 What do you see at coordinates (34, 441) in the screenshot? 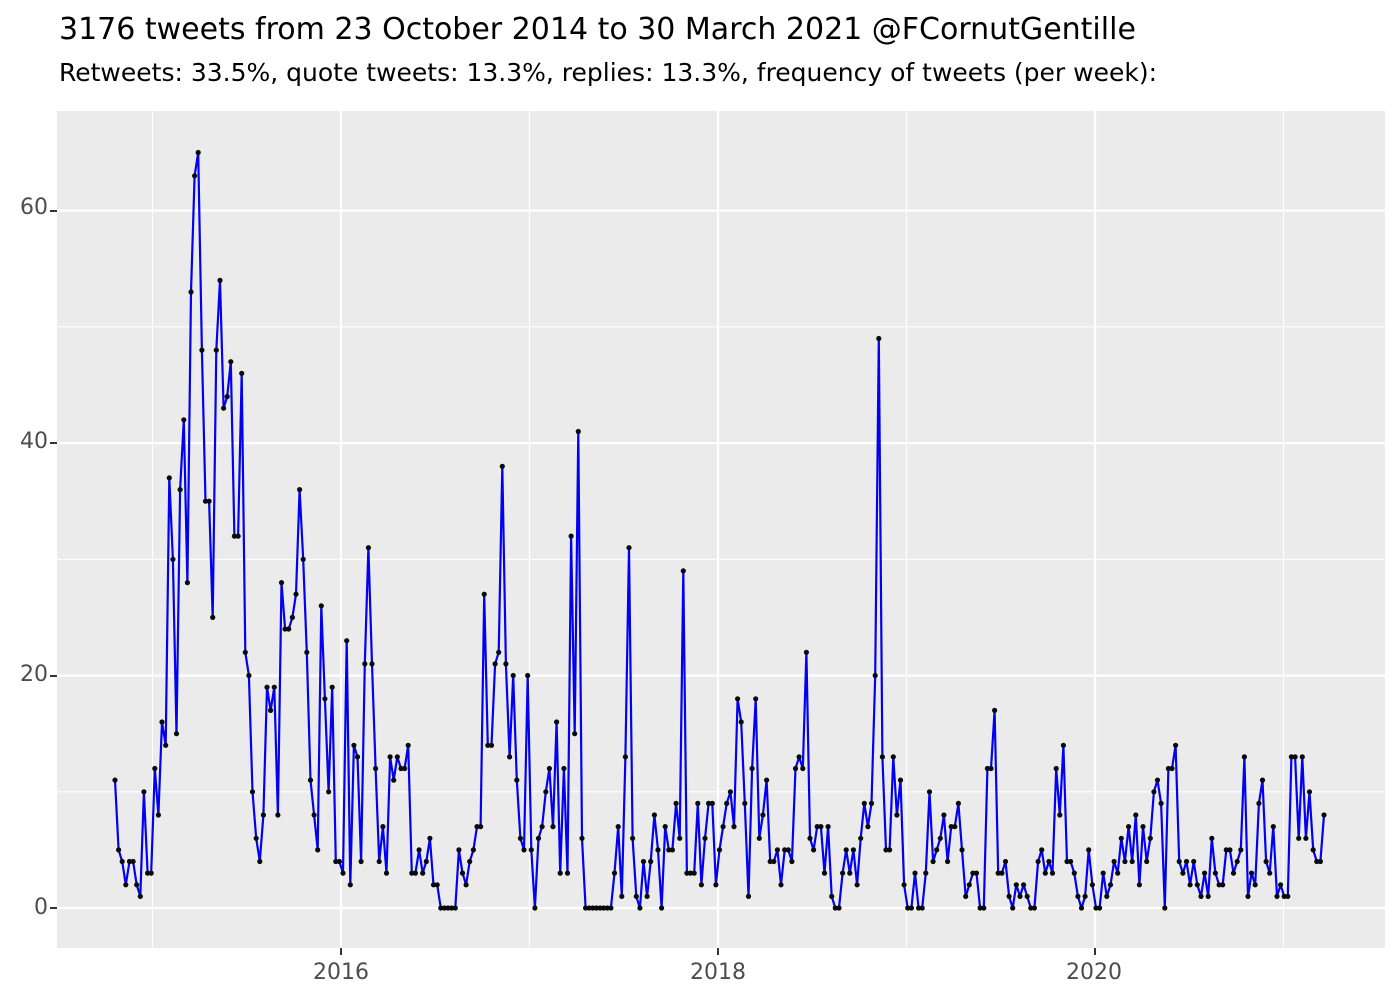
I see `y-axis-tick-40: 40` at bounding box center [34, 441].